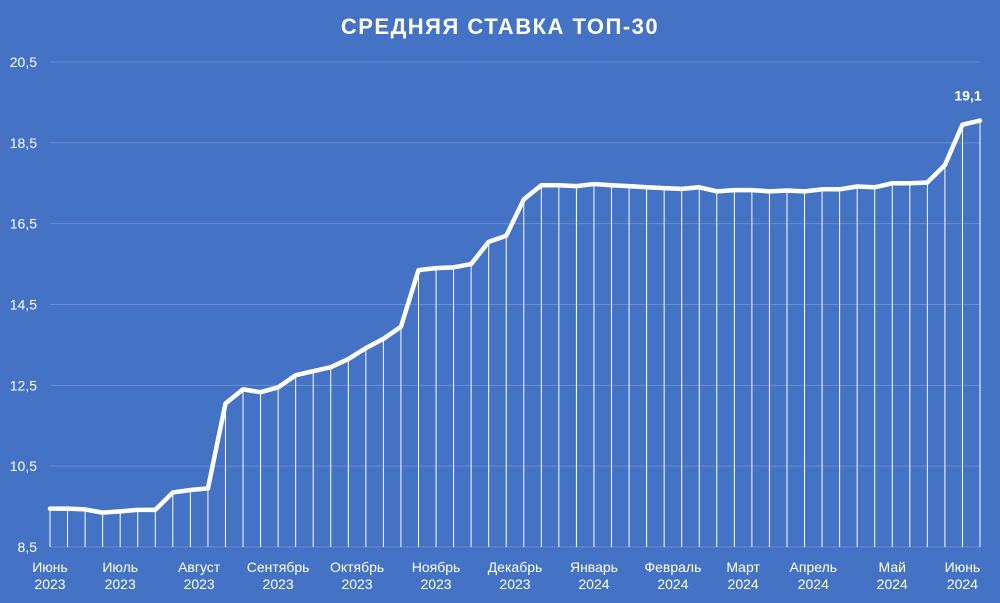 Image resolution: width=1000 pixels, height=603 pixels. I want to click on x-tick-label: Октябрь 2023, so click(357, 575).